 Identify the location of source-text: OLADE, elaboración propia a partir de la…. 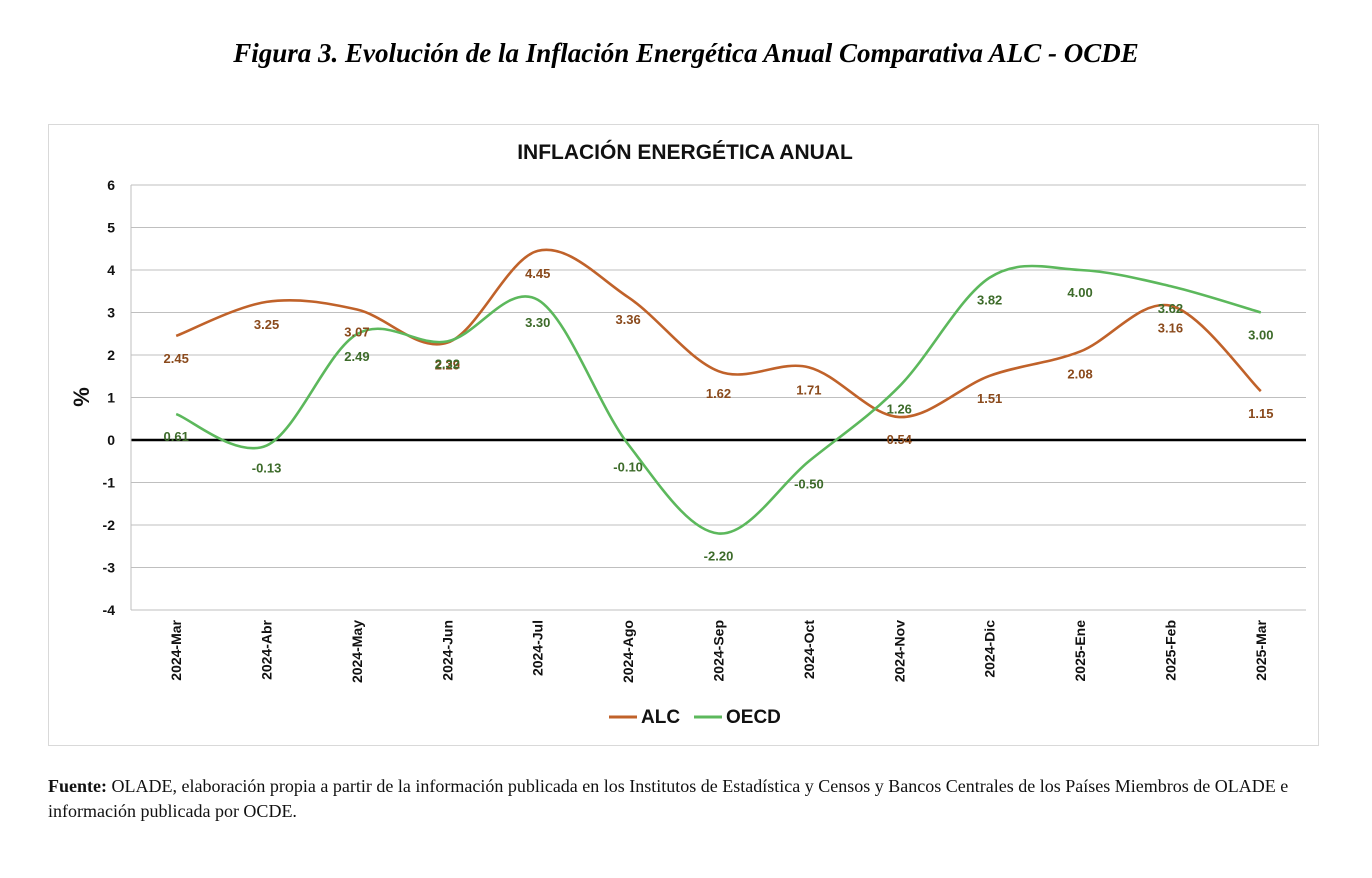
(668, 798).